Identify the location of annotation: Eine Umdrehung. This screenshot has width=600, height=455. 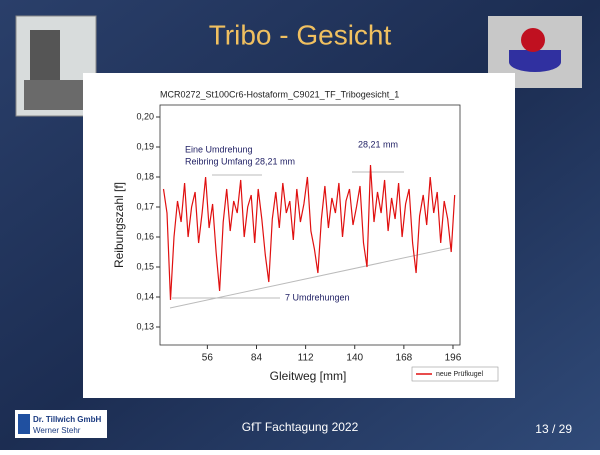
(219, 149).